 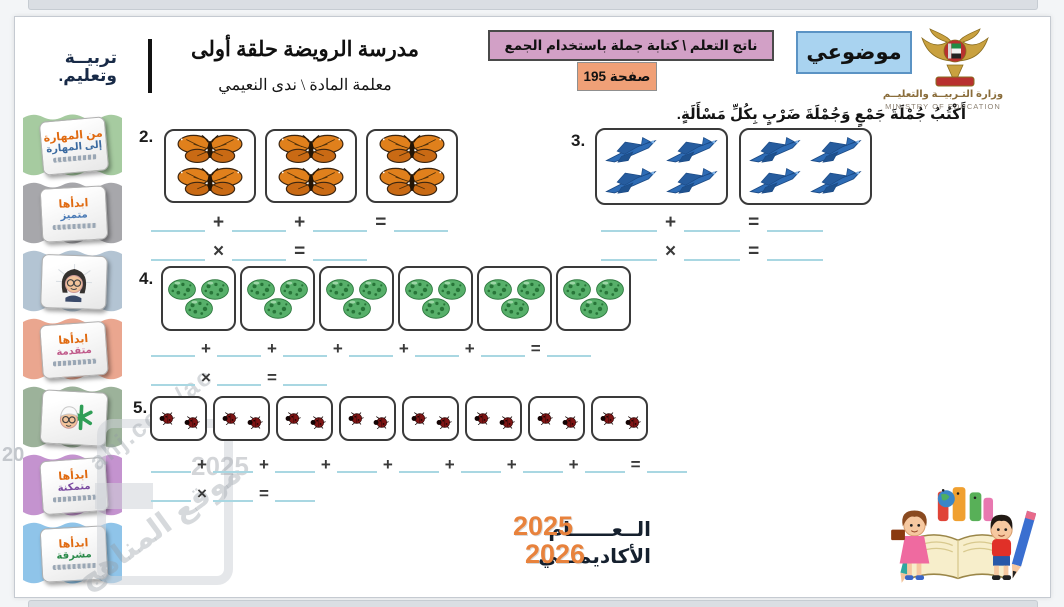 I want to click on addition-sentence-row: + + + + + =, so click(x=371, y=348).